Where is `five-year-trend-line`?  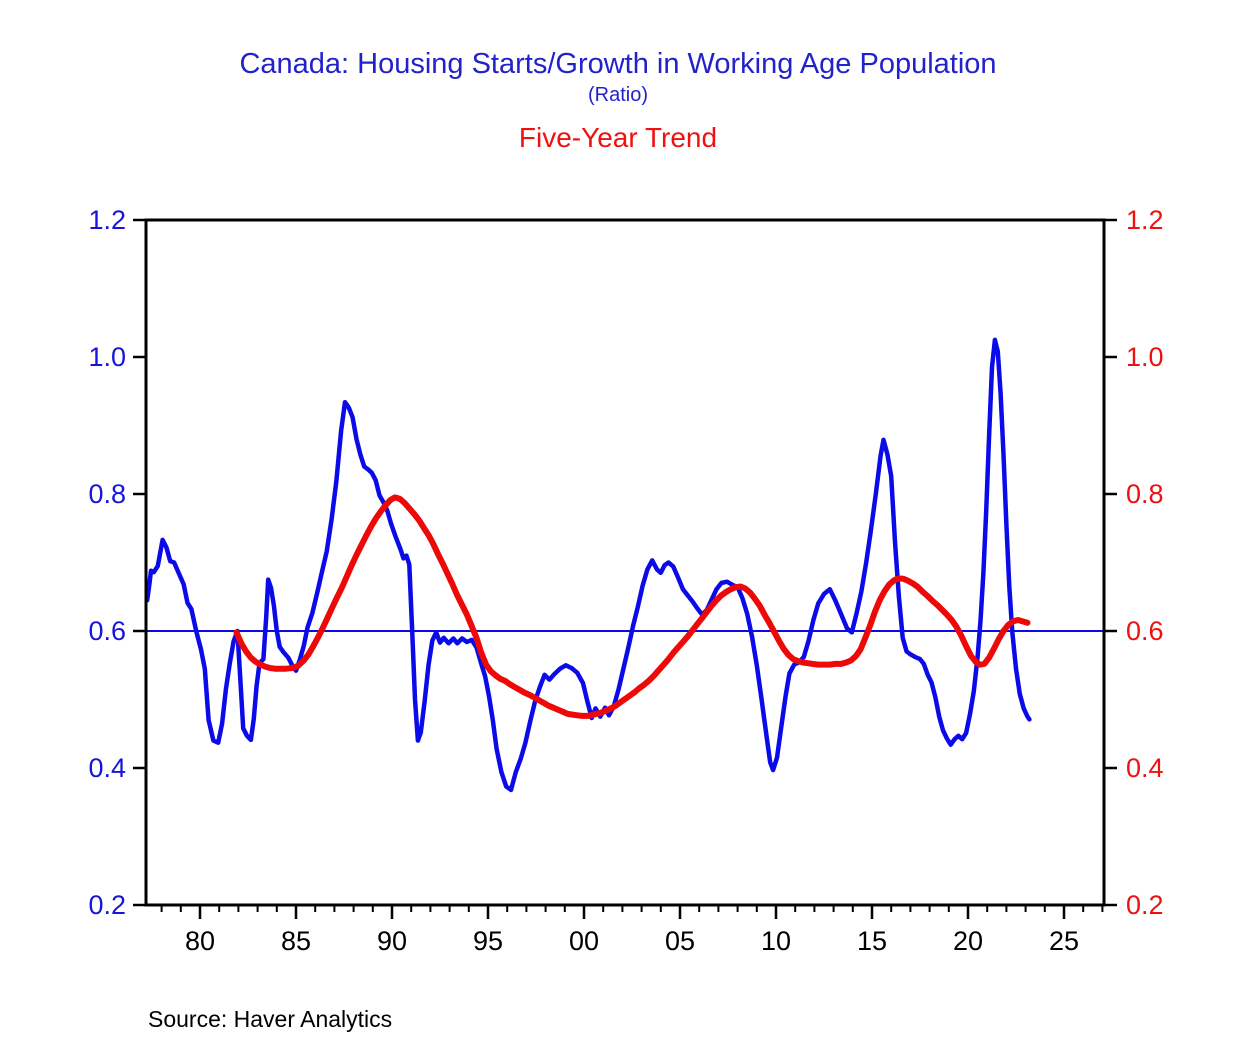 five-year-trend-line is located at coordinates (632, 606).